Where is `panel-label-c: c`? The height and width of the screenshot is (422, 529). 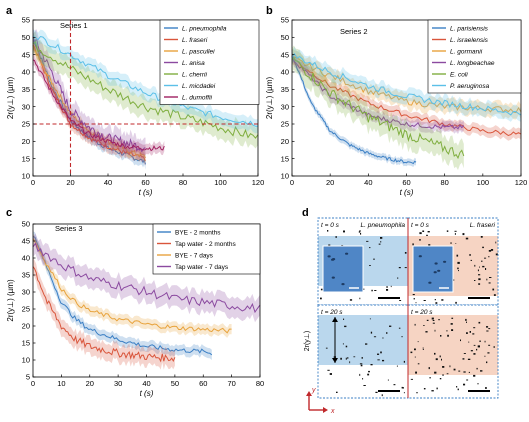 panel-label-c: c is located at coordinates (9, 213).